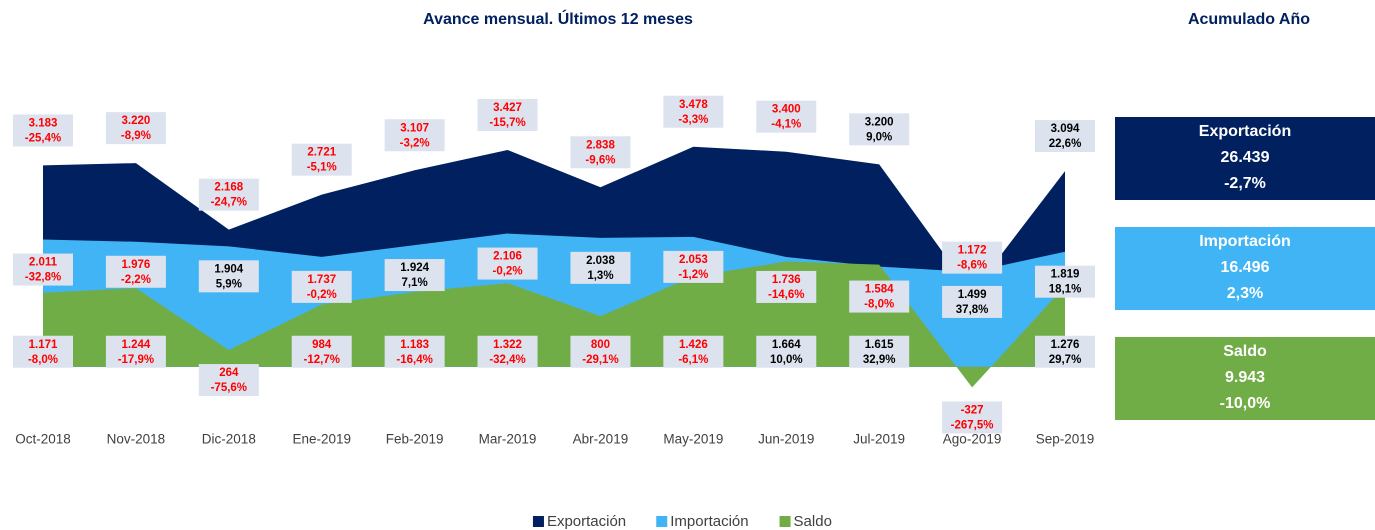  Describe the element at coordinates (601, 439) in the screenshot. I see `x-tick-label: Abr-2019` at that location.